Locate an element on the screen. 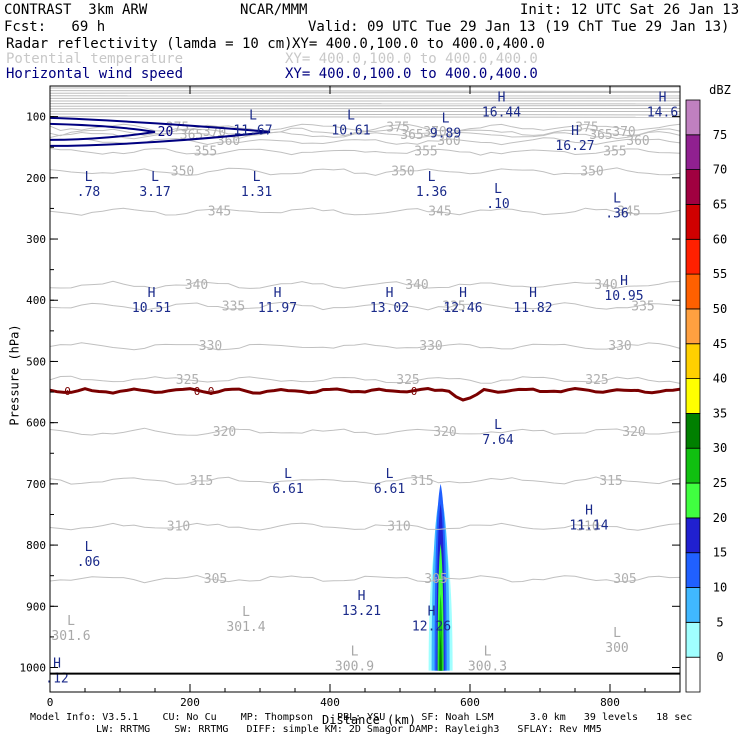 This screenshot has width=740, height=740. extremum-value: .06 is located at coordinates (88, 562).